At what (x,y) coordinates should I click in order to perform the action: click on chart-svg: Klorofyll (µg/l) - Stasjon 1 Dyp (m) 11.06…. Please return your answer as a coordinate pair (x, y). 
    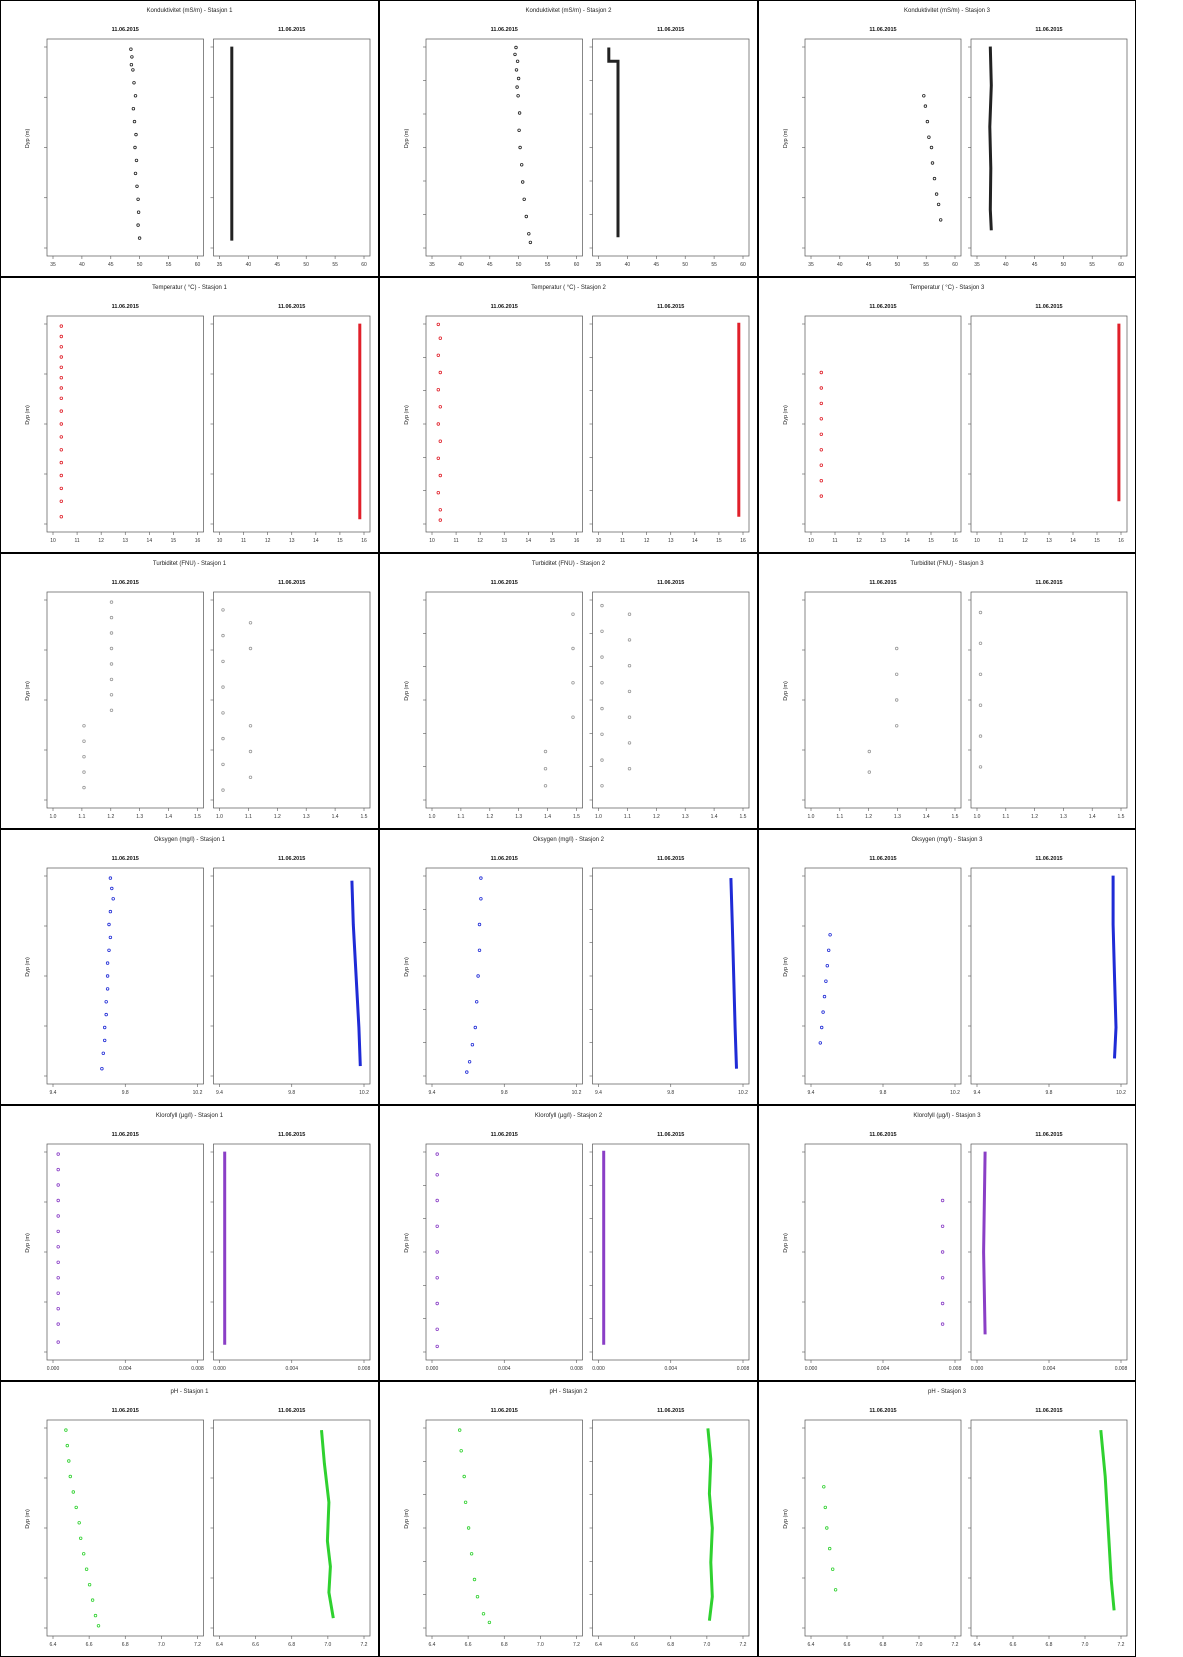
    Looking at the image, I should click on (198, 1242).